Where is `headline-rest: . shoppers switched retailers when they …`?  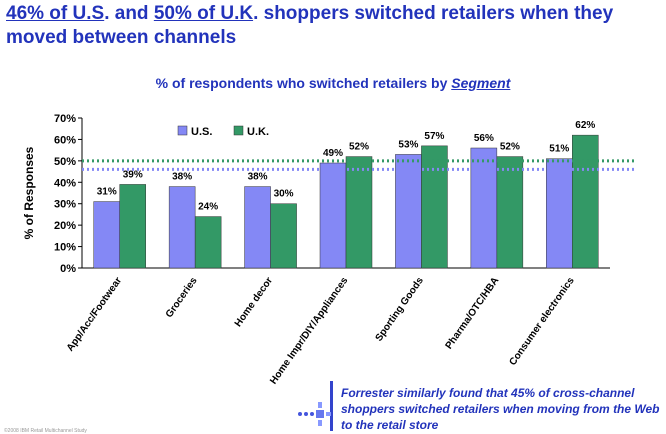
headline-rest: . shoppers switched retailers when they … is located at coordinates (310, 25).